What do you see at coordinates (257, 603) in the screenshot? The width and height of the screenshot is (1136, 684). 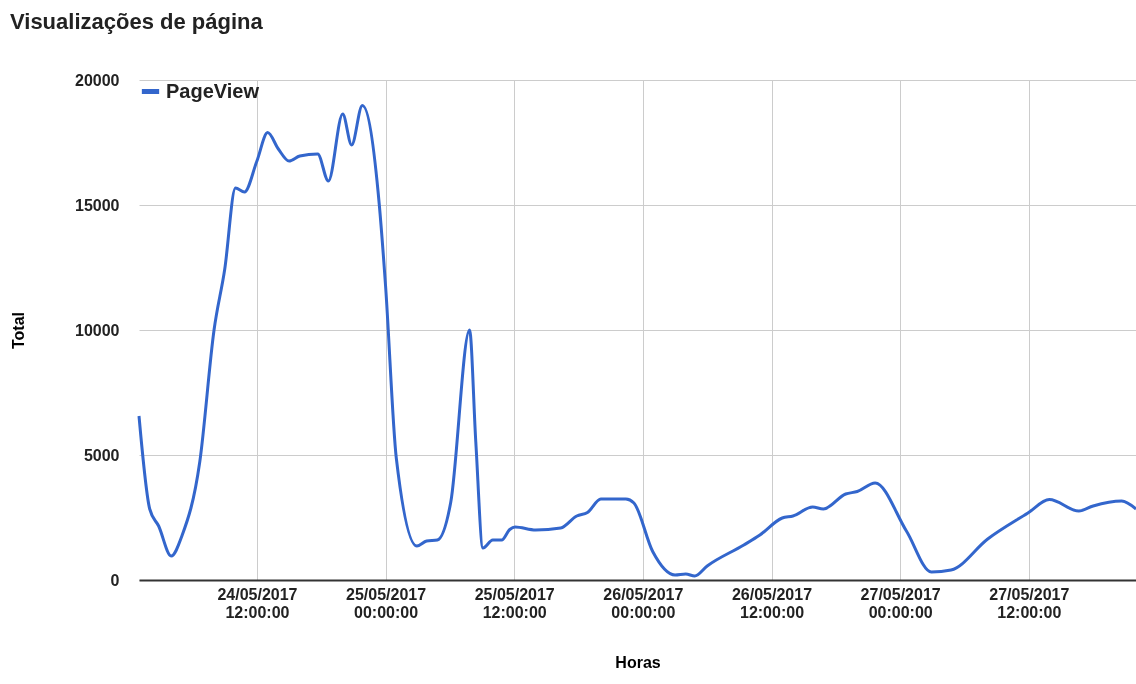 I see `x-tick-label: 24/05/2017 12:00:00` at bounding box center [257, 603].